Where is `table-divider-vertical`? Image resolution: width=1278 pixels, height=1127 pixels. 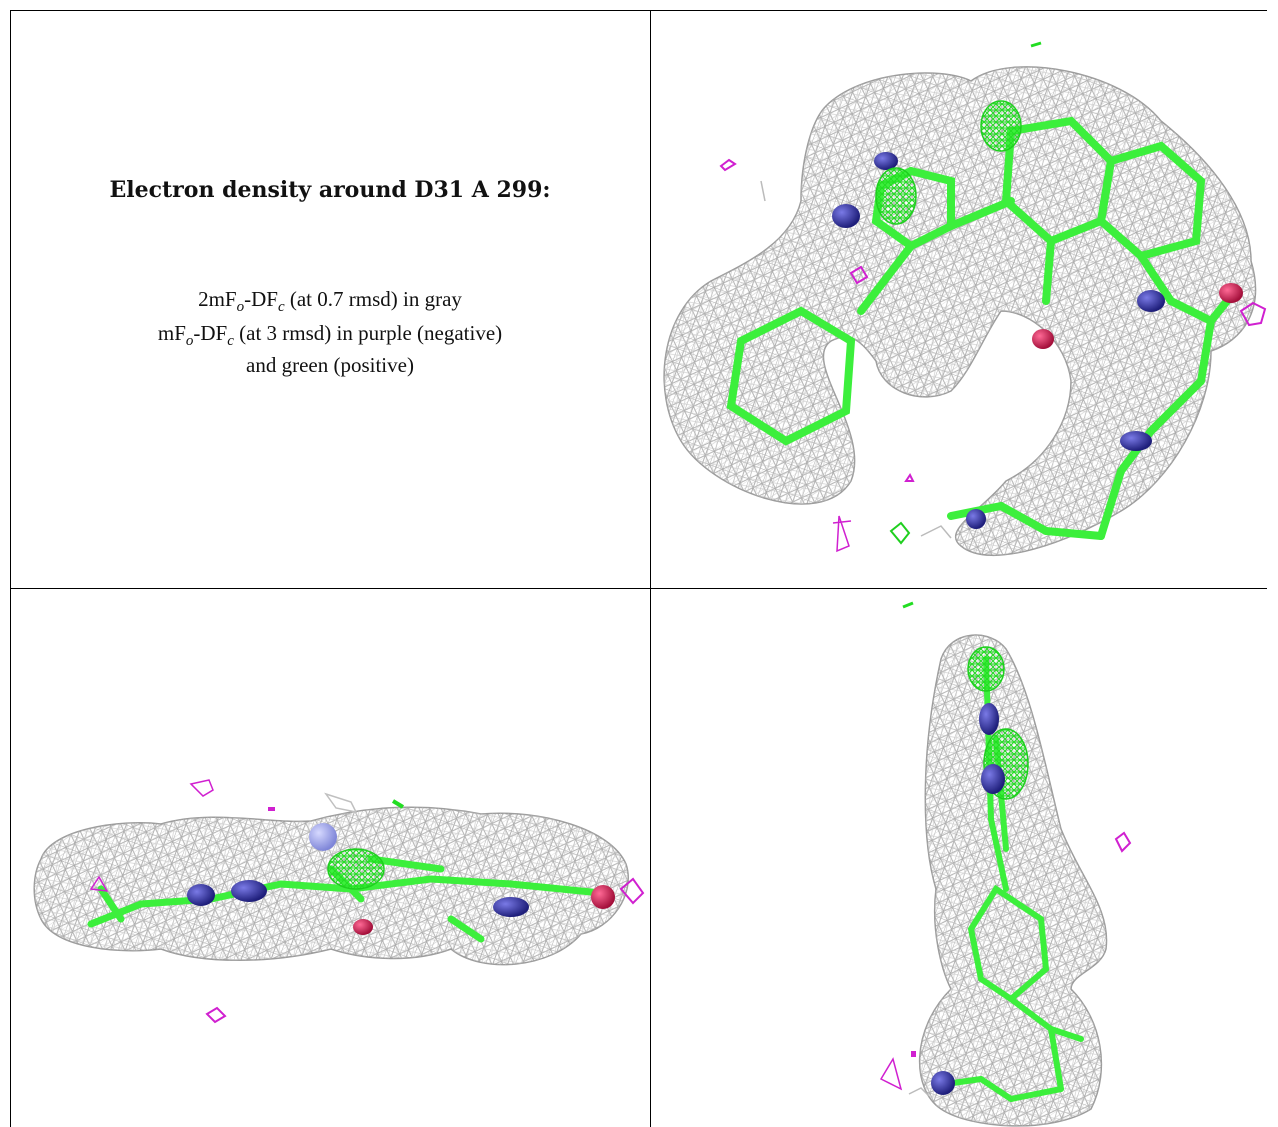
table-divider-vertical is located at coordinates (650, 568).